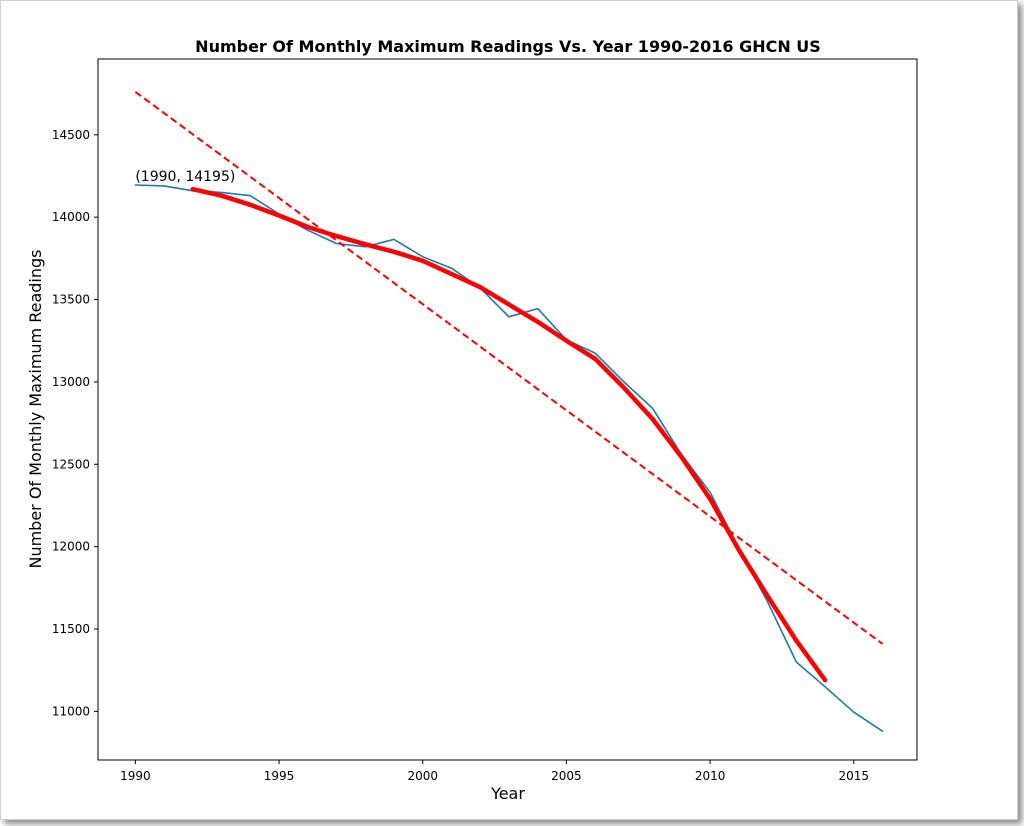 Image resolution: width=1024 pixels, height=826 pixels. I want to click on x-axis: 1990 1995 2000 2005 2010 2015, so click(494, 771).